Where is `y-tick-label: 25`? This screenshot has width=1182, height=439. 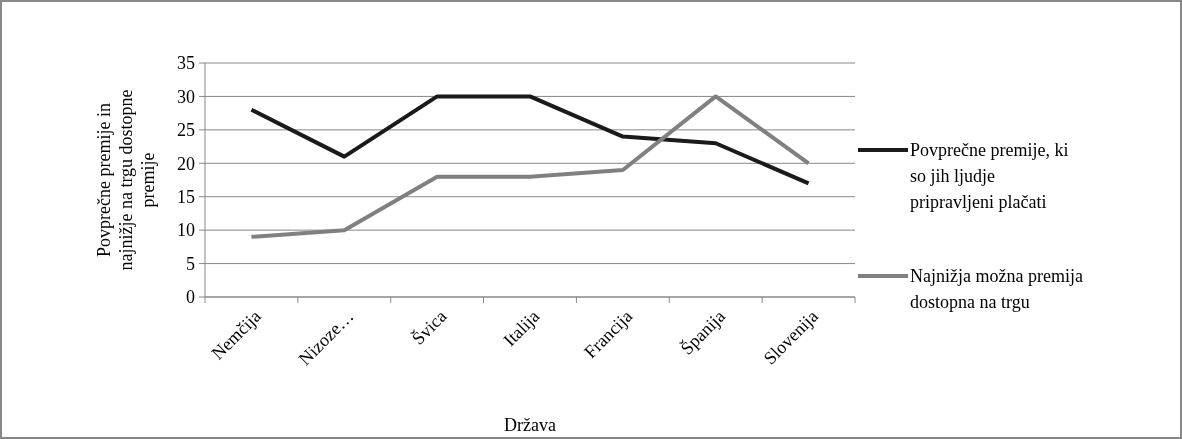 y-tick-label: 25 is located at coordinates (186, 130).